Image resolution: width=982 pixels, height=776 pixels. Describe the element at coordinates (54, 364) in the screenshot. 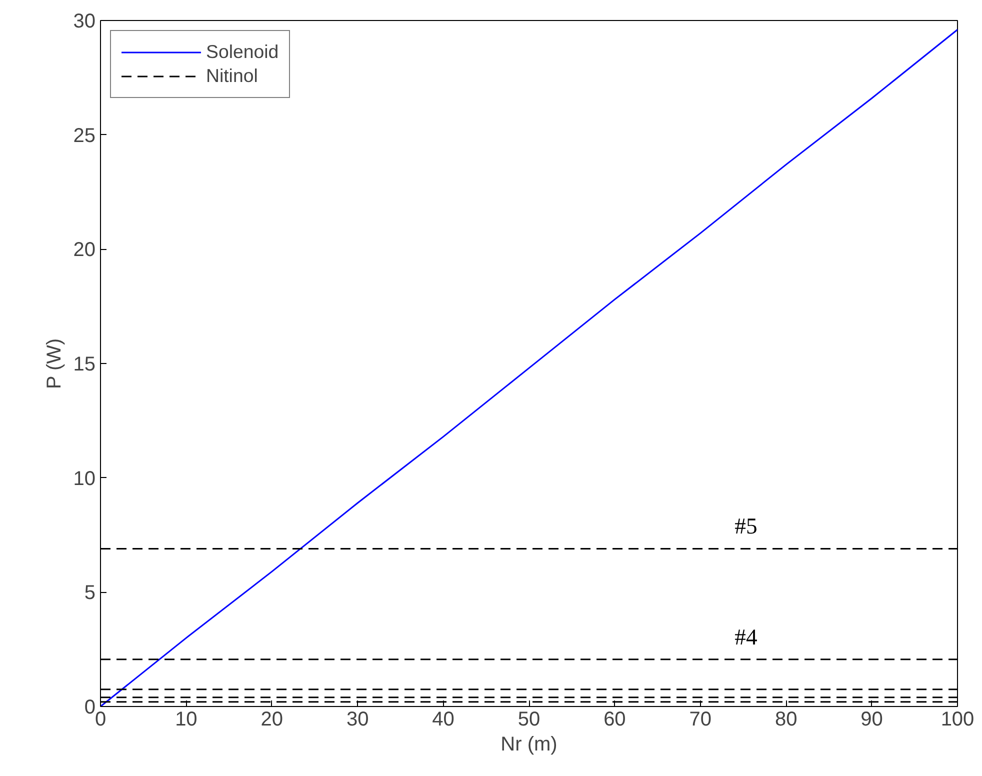

I see `y-axis-title: P (W)` at that location.